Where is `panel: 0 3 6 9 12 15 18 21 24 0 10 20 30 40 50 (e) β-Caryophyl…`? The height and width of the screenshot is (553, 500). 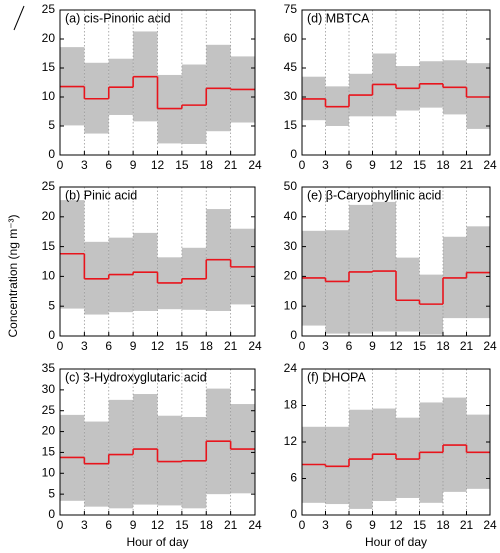 panel: 0 3 6 9 12 15 18 21 24 0 10 20 30 40 50 (e) β-Caryophyl… is located at coordinates (390, 266).